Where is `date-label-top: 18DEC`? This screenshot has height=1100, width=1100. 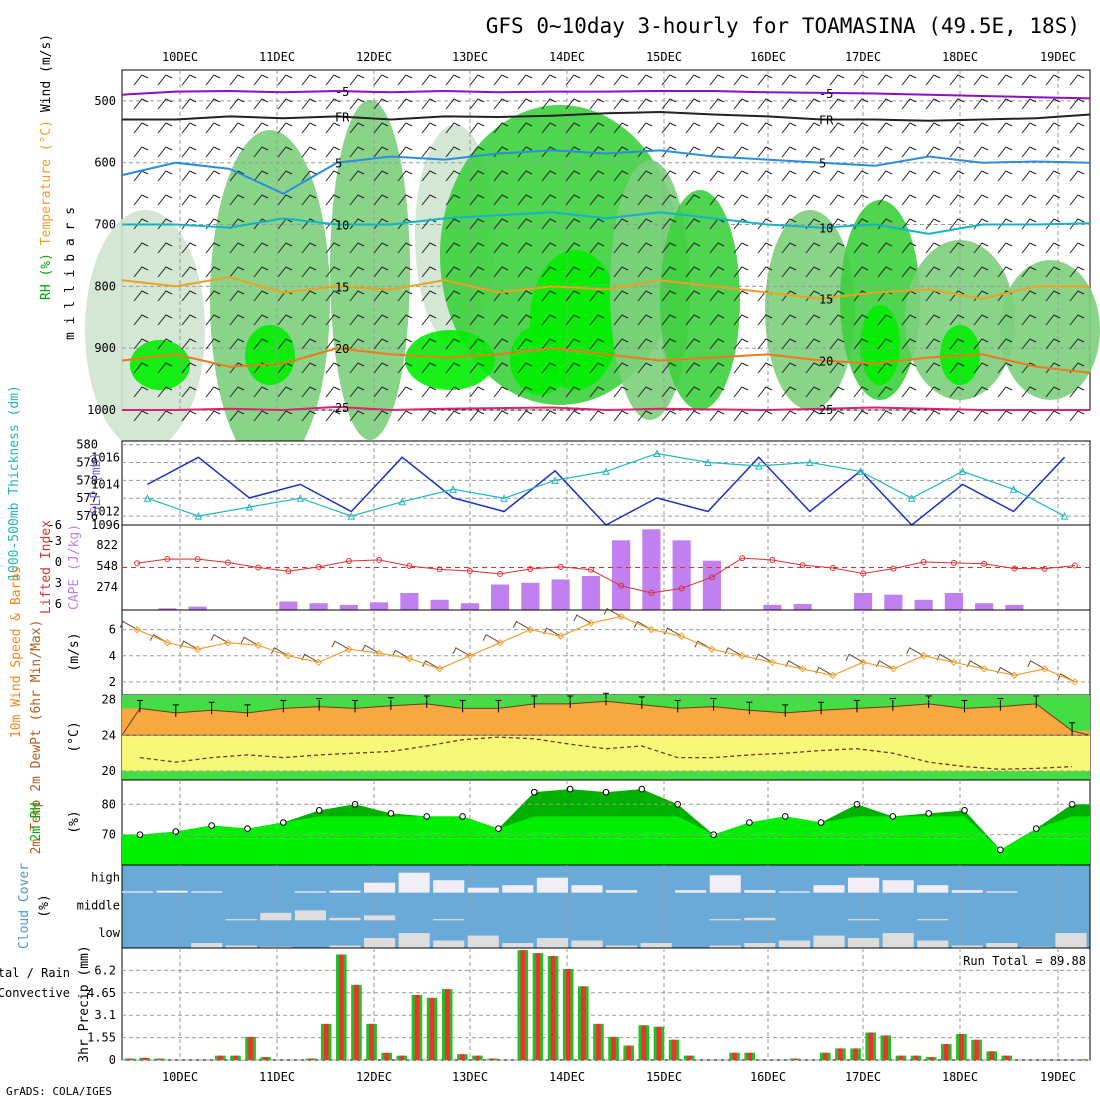
date-label-top: 18DEC is located at coordinates (960, 57).